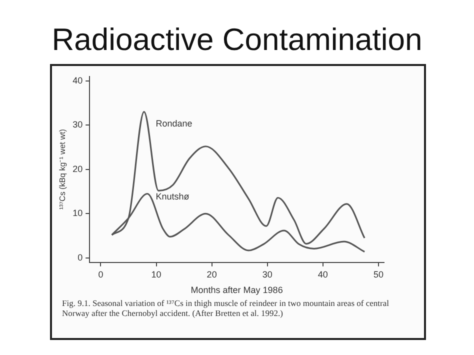 The width and height of the screenshot is (474, 355). What do you see at coordinates (156, 274) in the screenshot?
I see `x-tick-label: 10` at bounding box center [156, 274].